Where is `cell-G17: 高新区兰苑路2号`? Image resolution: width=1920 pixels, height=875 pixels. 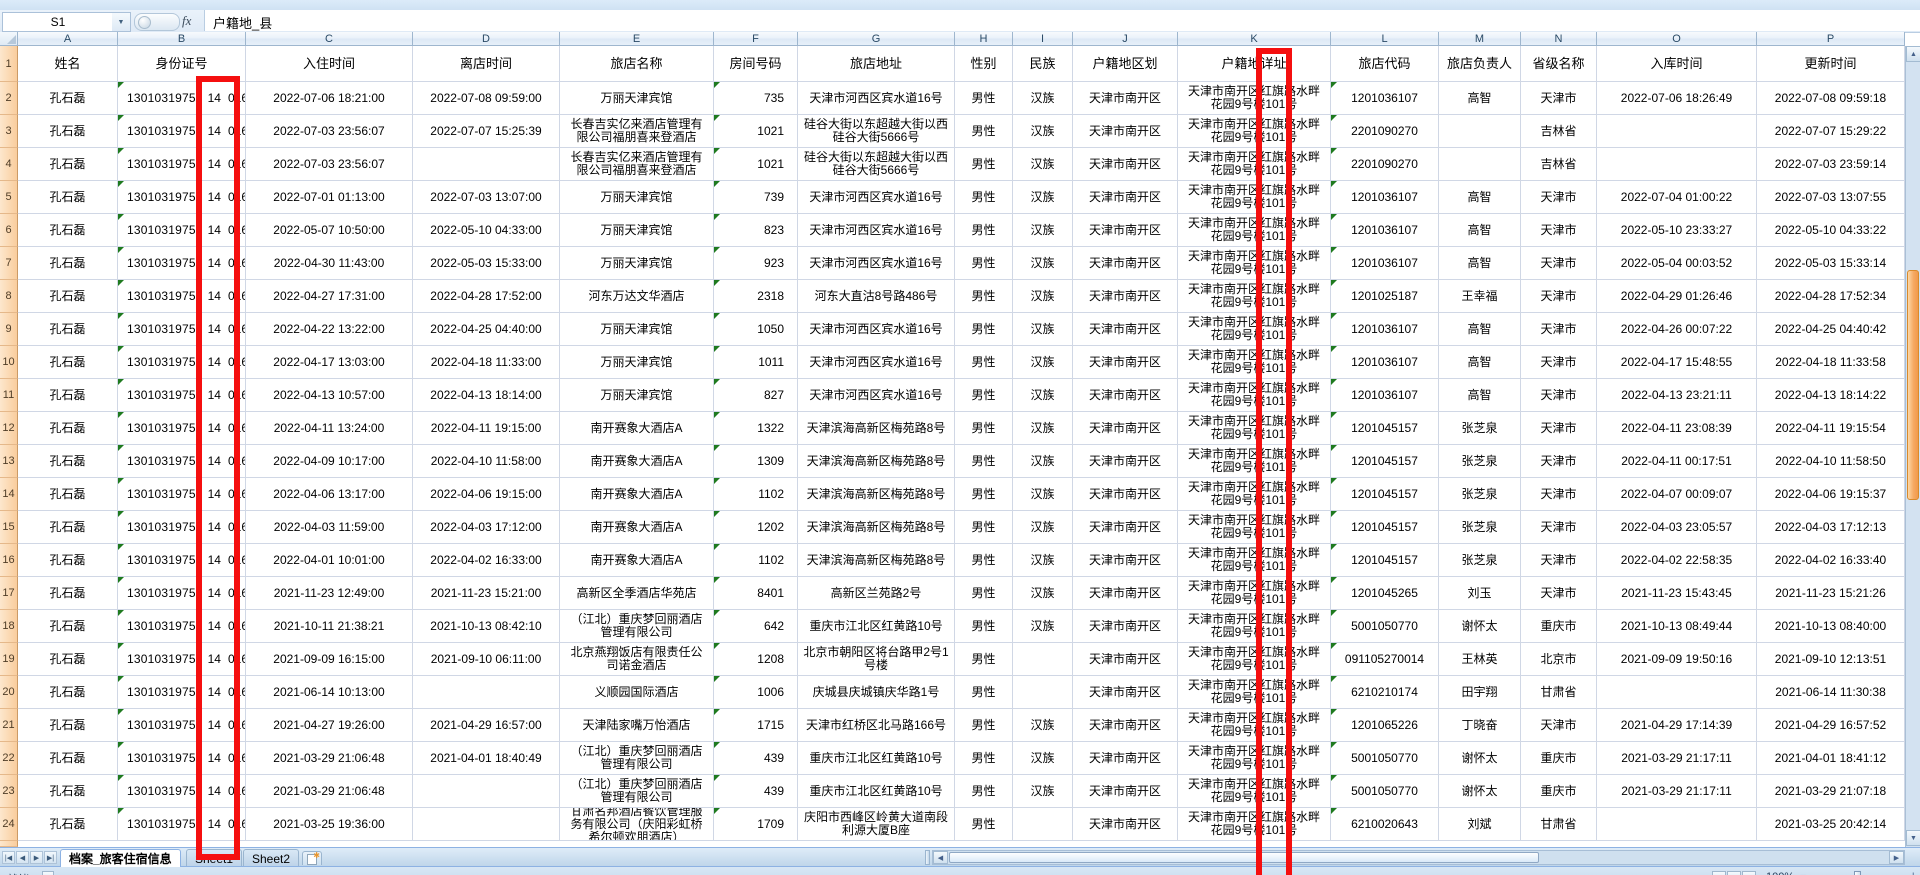
cell-G17: 高新区兰苑路2号 is located at coordinates (876, 593).